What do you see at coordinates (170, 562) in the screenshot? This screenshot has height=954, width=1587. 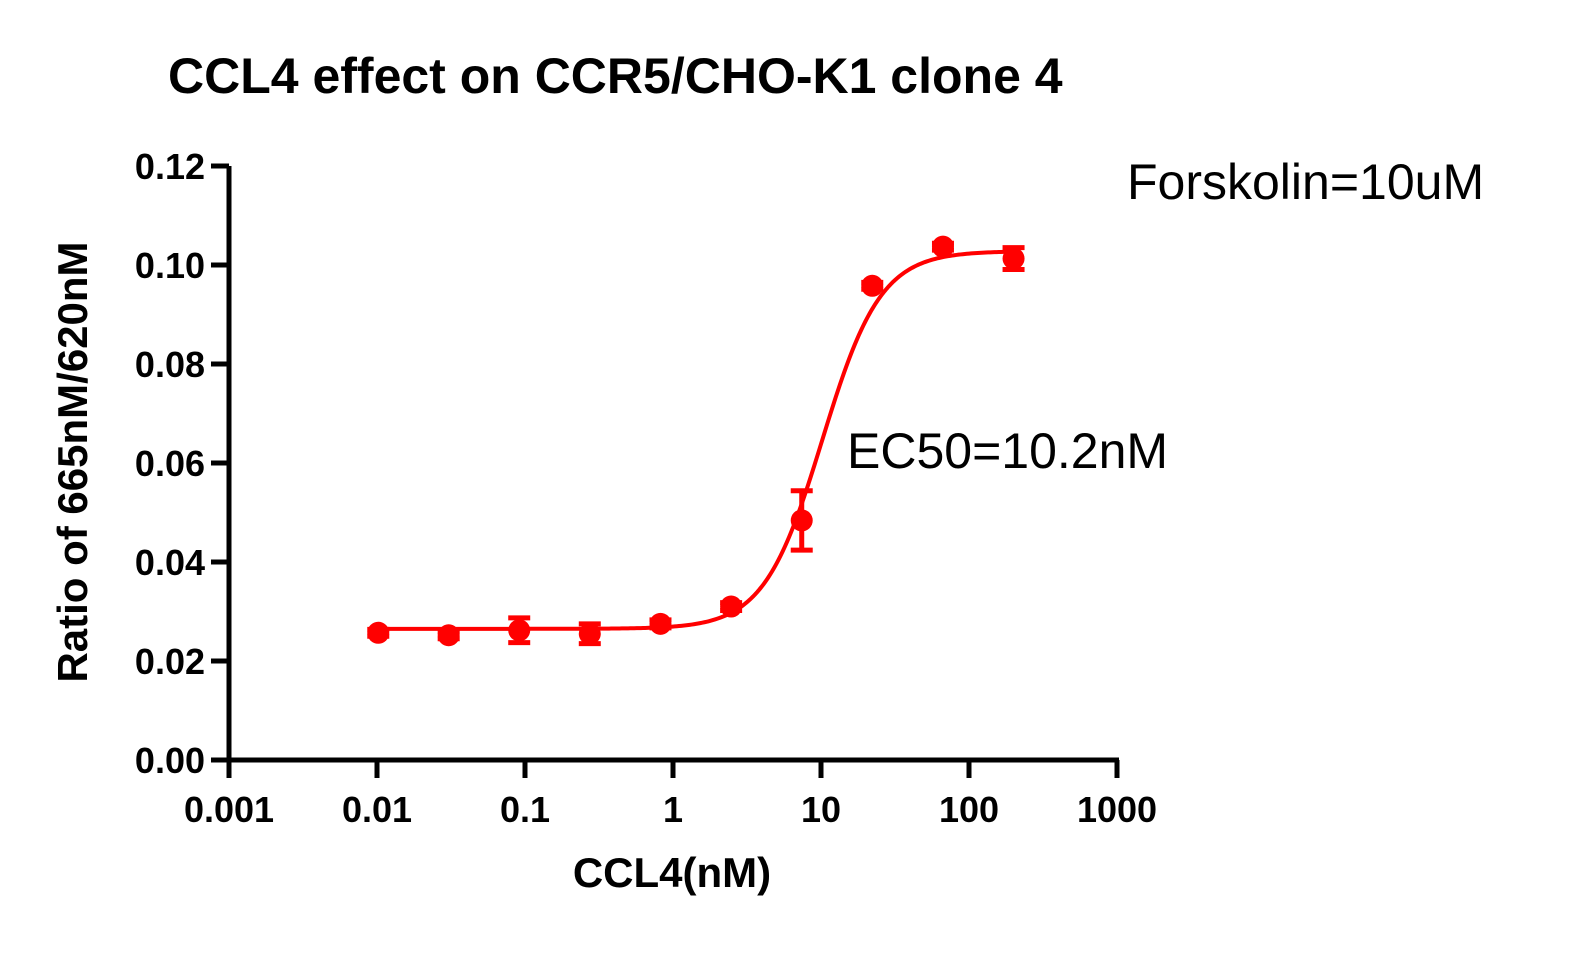 I see `y-tick-label: 0.04` at bounding box center [170, 562].